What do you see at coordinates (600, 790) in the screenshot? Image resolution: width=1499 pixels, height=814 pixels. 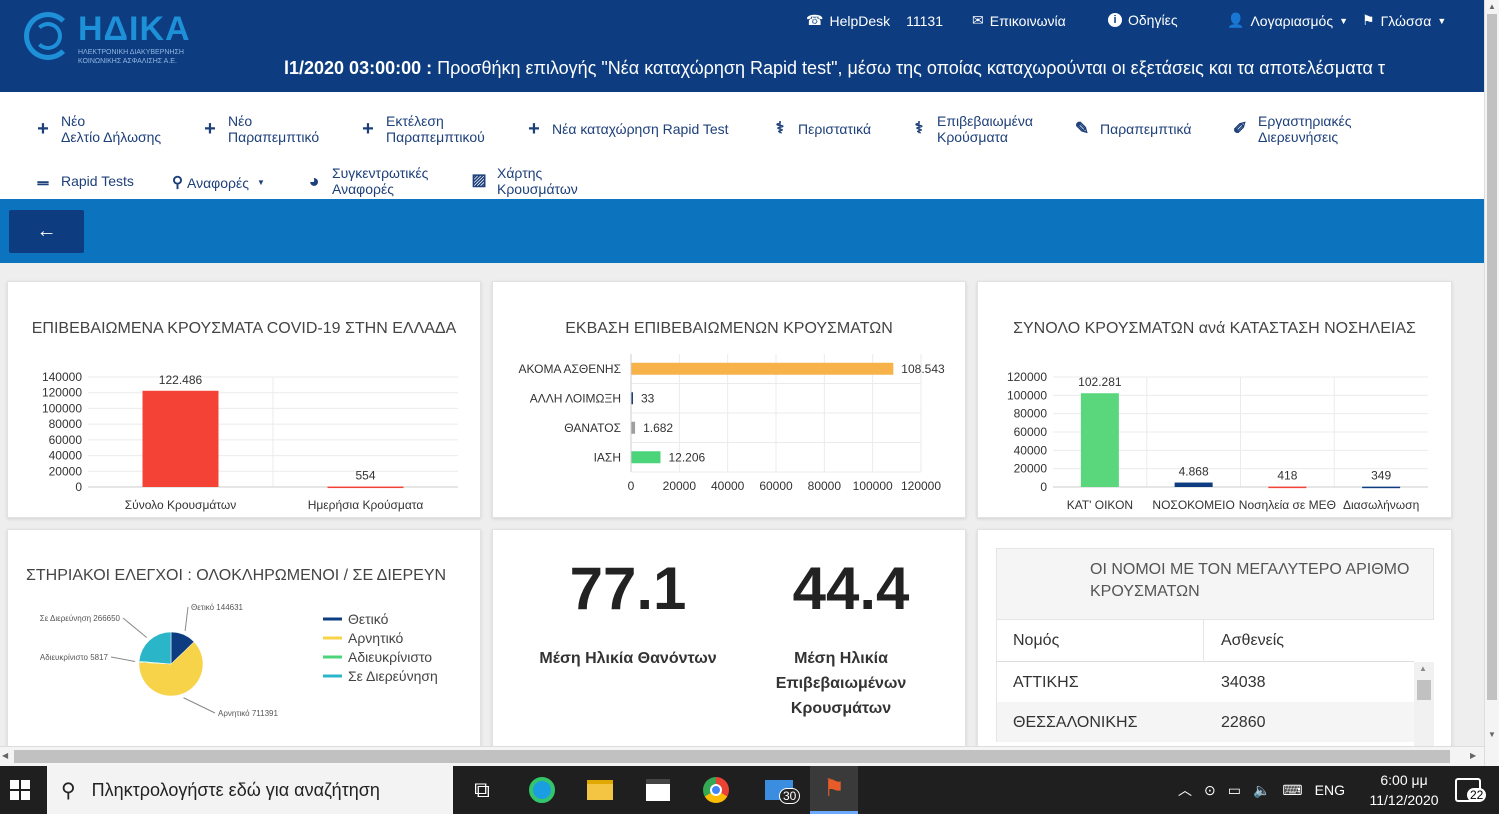 I see `file-explorer-icon` at bounding box center [600, 790].